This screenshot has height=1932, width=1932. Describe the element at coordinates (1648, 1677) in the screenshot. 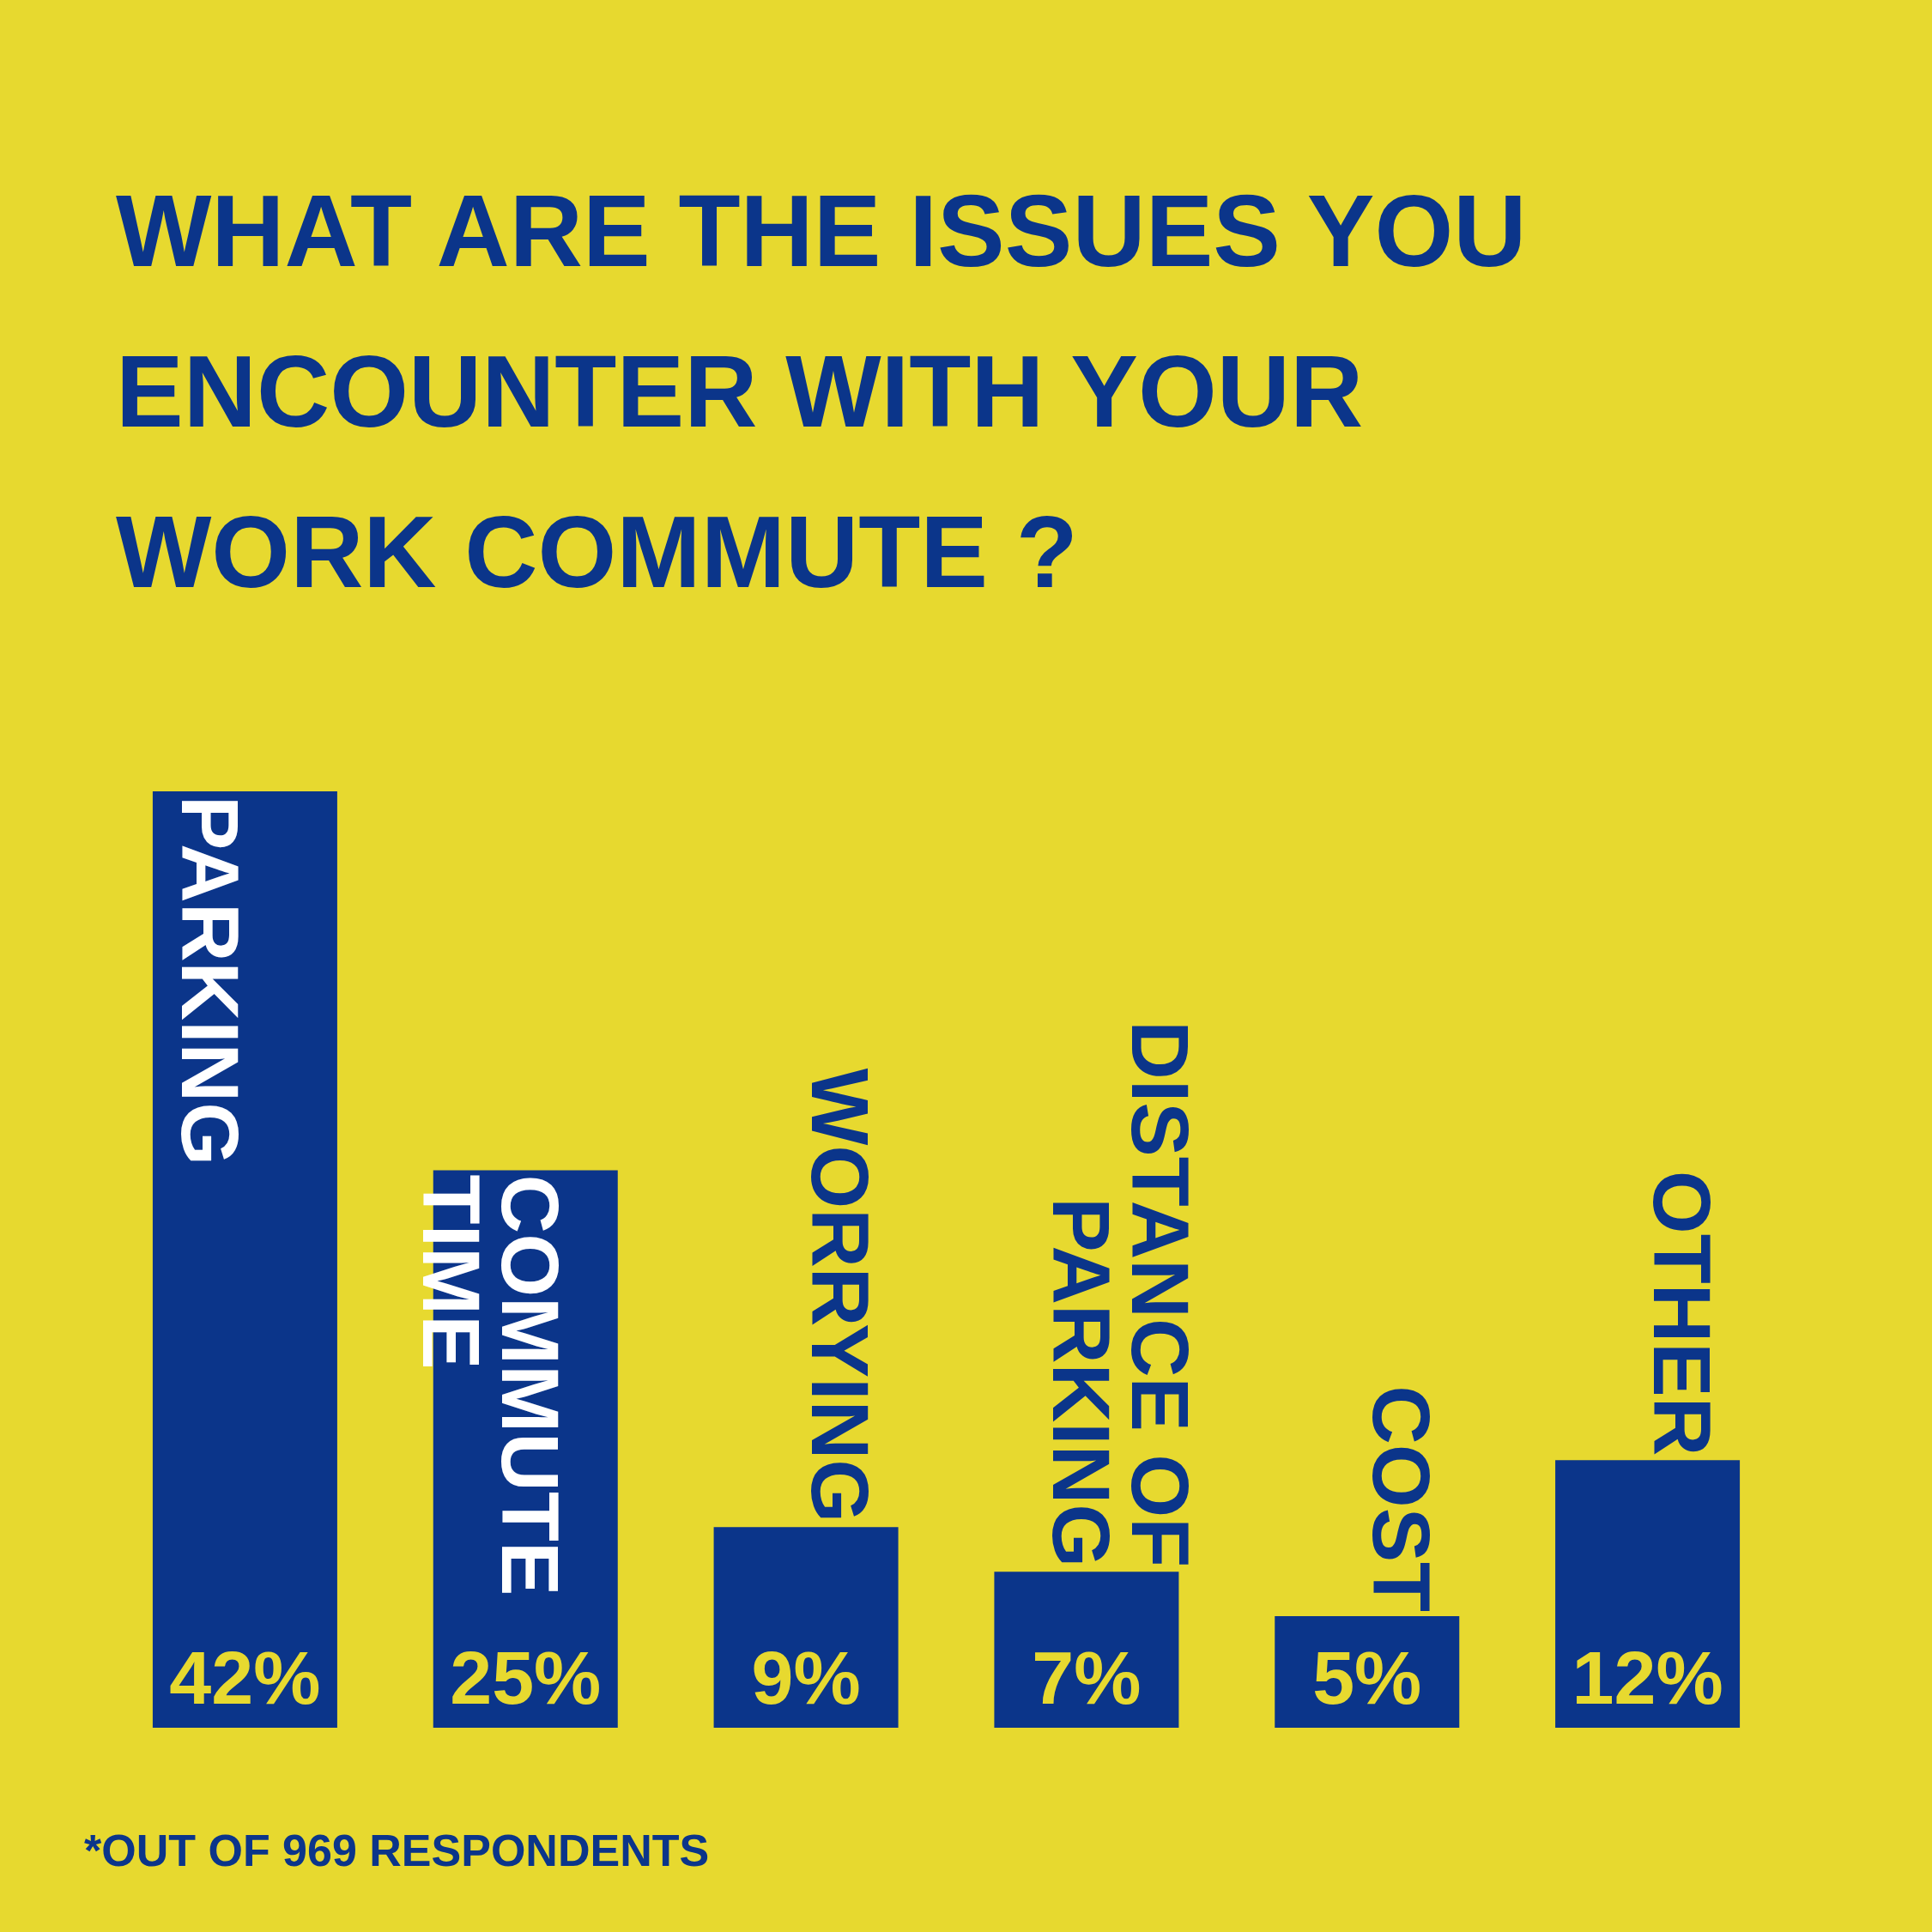

I see `data-label: 12%` at that location.